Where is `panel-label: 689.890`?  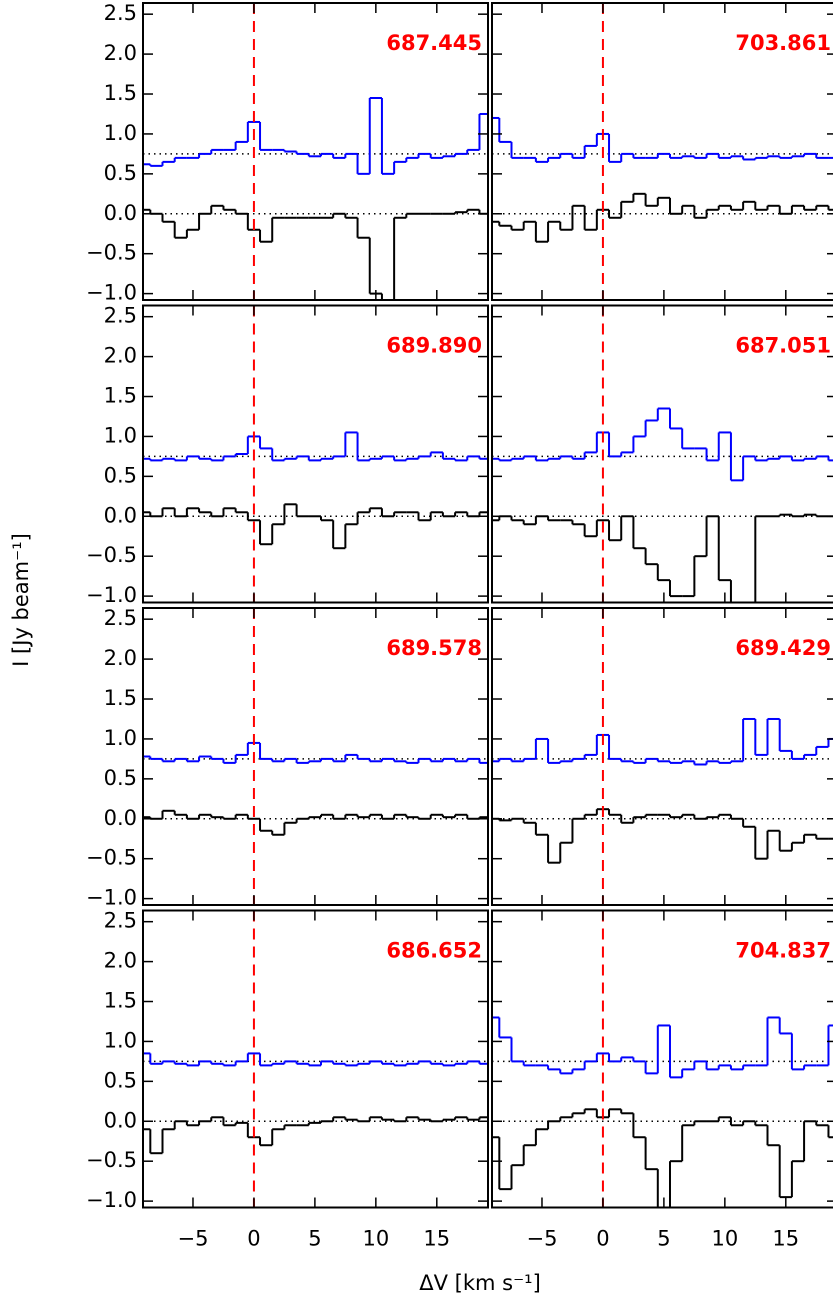 panel-label: 689.890 is located at coordinates (434, 346).